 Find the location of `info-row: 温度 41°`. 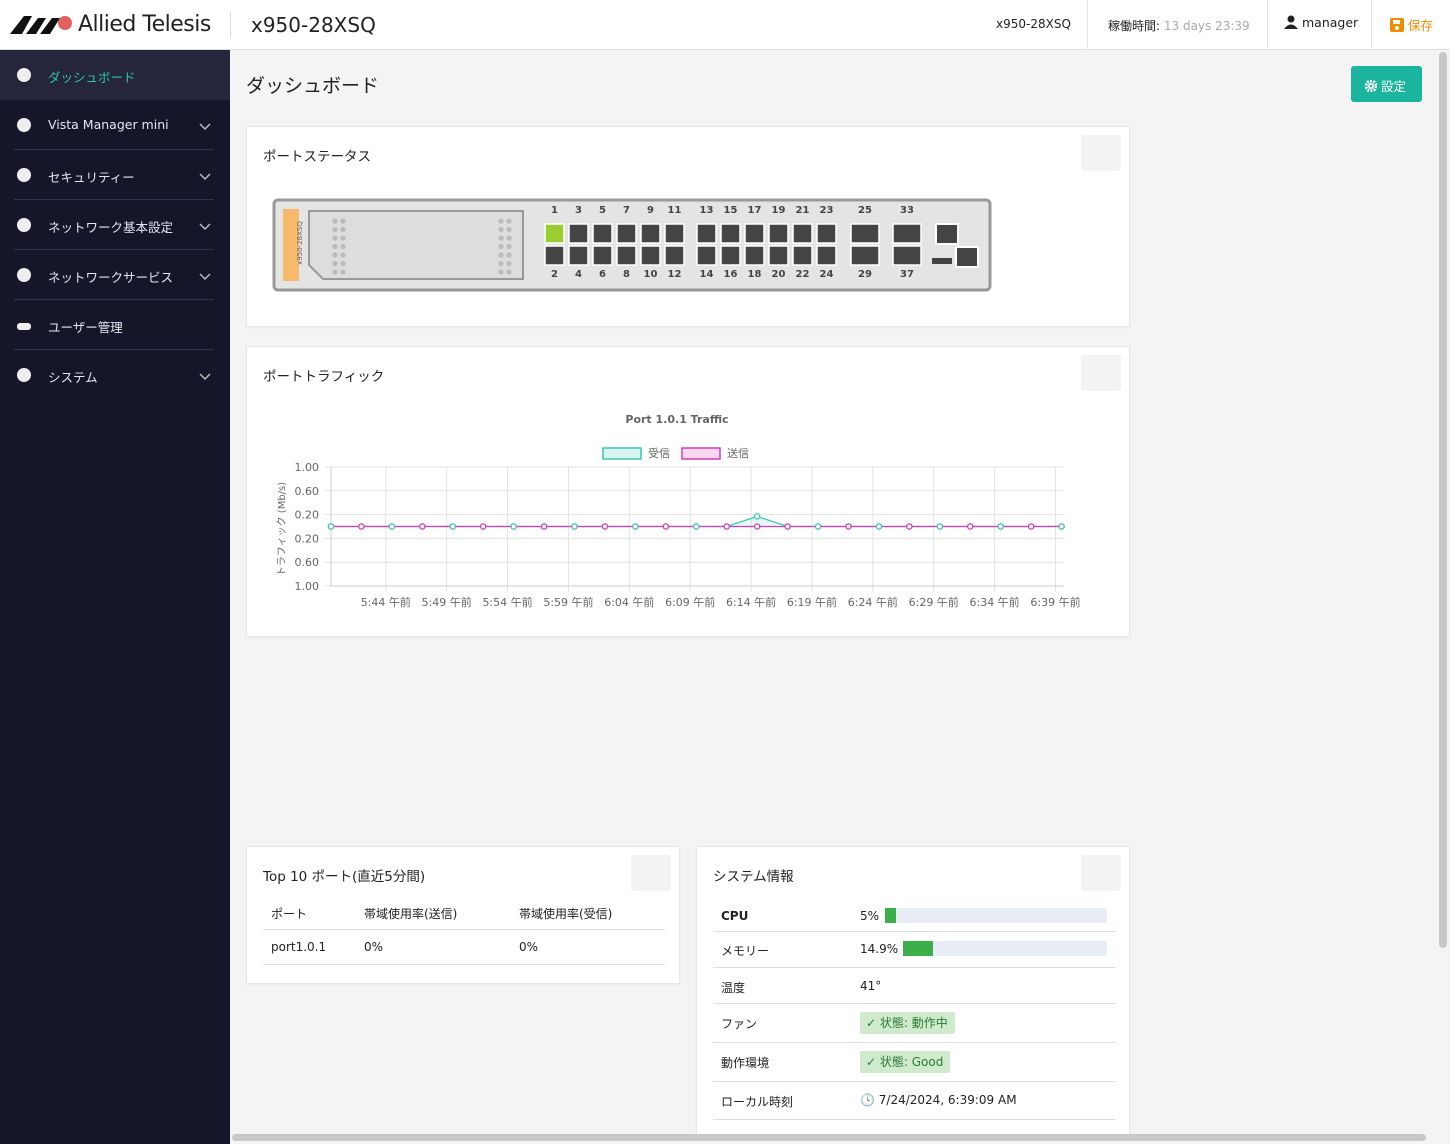

info-row: 温度 41° is located at coordinates (914, 986).